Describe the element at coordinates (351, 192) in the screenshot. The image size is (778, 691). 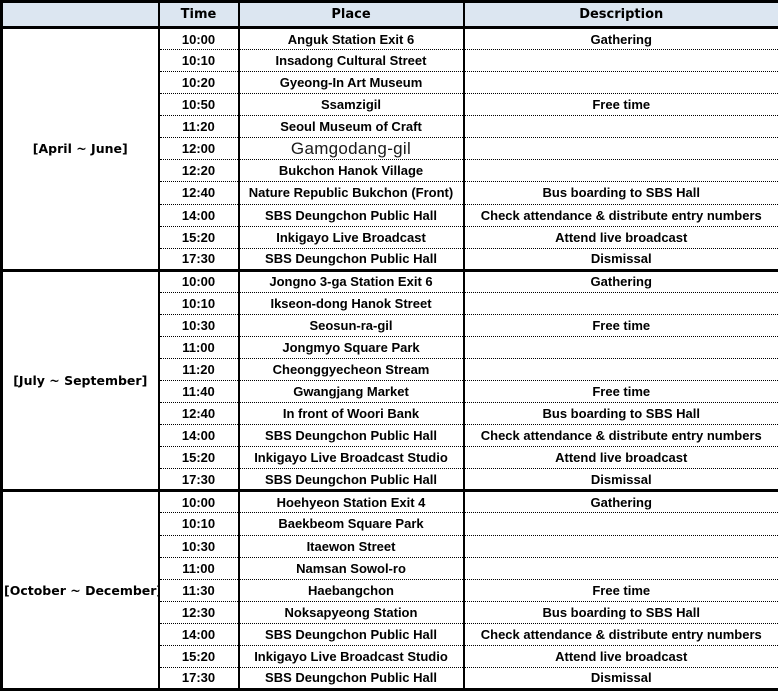
I see `place-cell: Nature Republic Bukchon (Front)` at that location.